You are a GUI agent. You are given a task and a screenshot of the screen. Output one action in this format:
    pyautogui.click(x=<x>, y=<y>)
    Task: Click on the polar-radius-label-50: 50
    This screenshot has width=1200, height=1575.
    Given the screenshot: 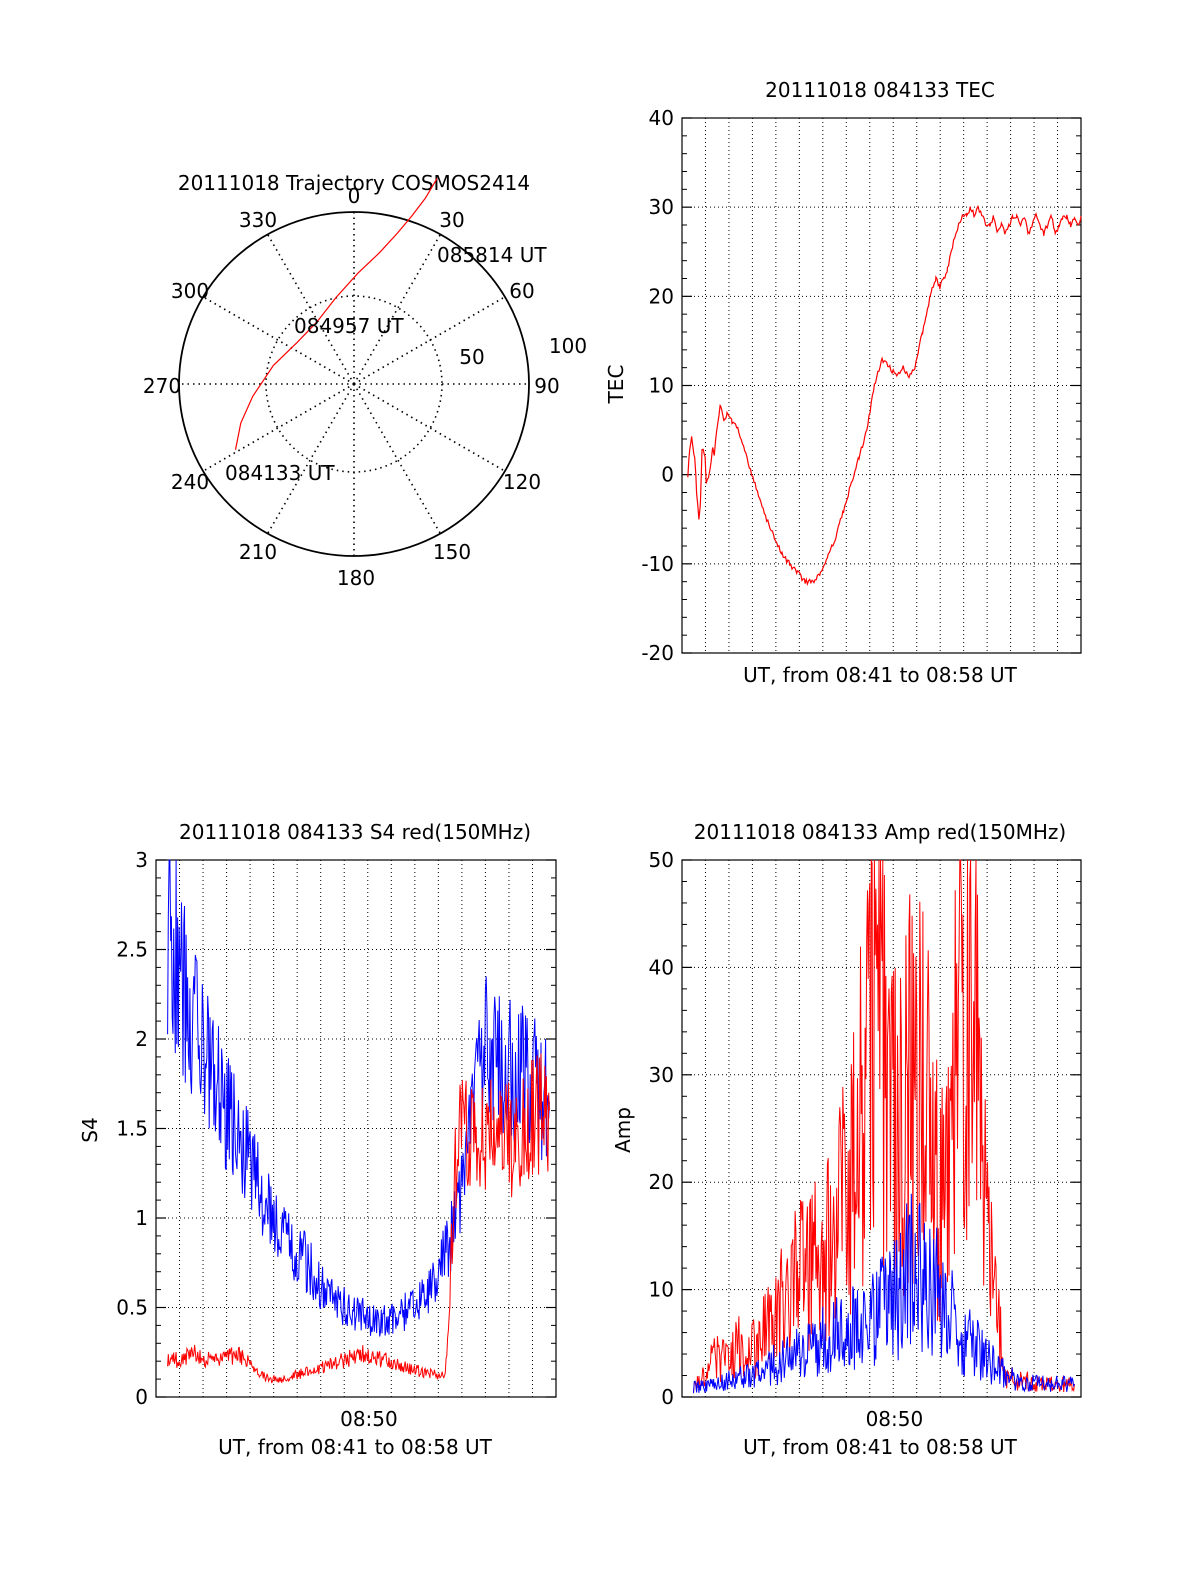 What is the action you would take?
    pyautogui.click(x=471, y=357)
    